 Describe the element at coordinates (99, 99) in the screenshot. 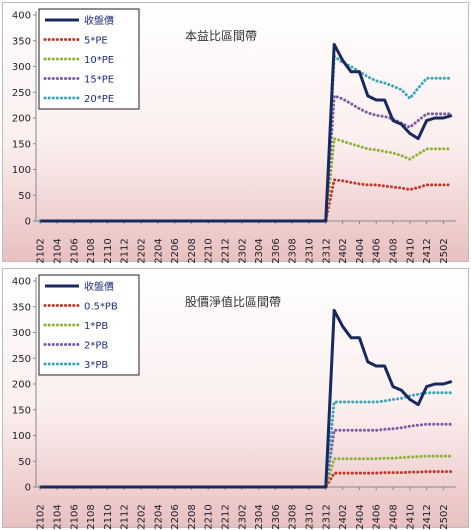

I see `legend-label: 20*PE` at that location.